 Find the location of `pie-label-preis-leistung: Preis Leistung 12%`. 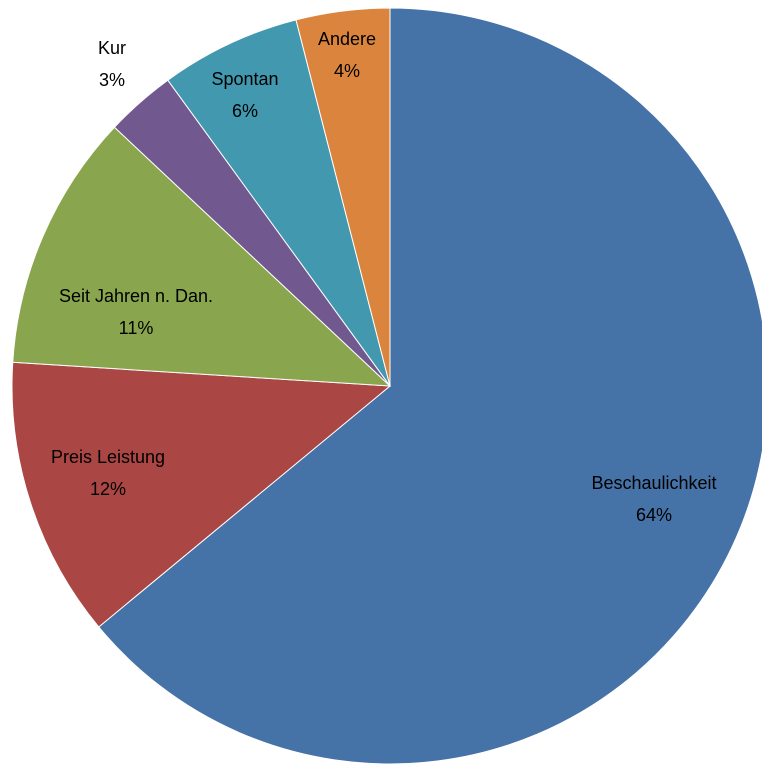

pie-label-preis-leistung: Preis Leistung 12% is located at coordinates (108, 473).